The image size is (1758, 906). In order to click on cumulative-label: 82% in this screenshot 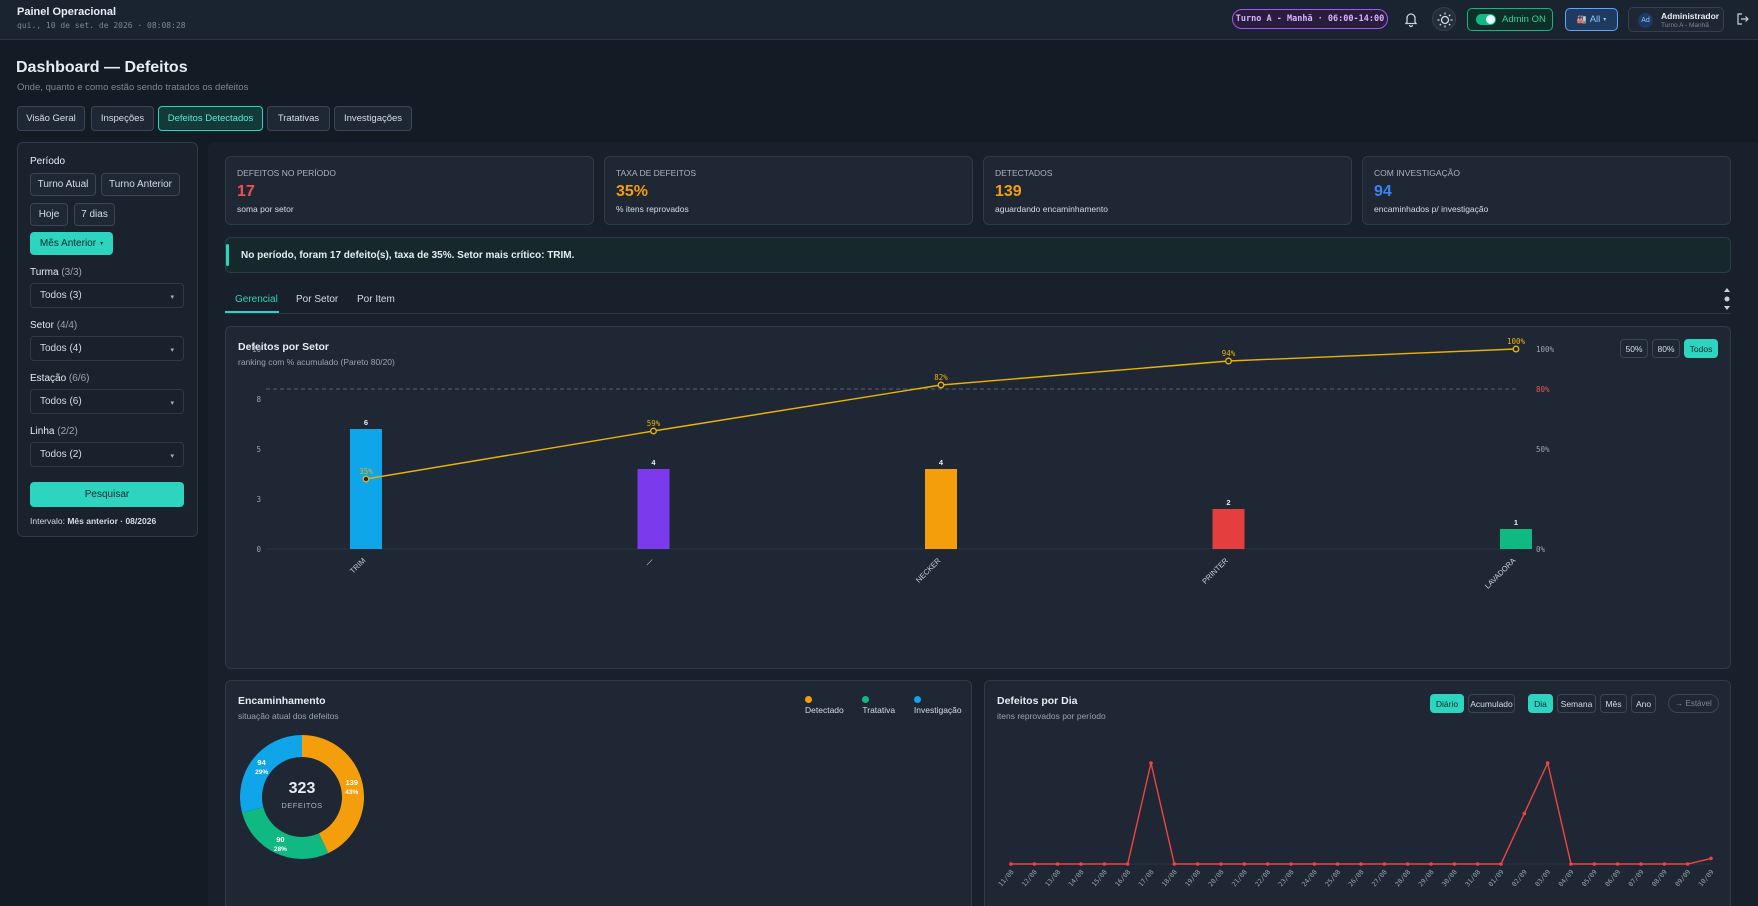, I will do `click(941, 377)`.